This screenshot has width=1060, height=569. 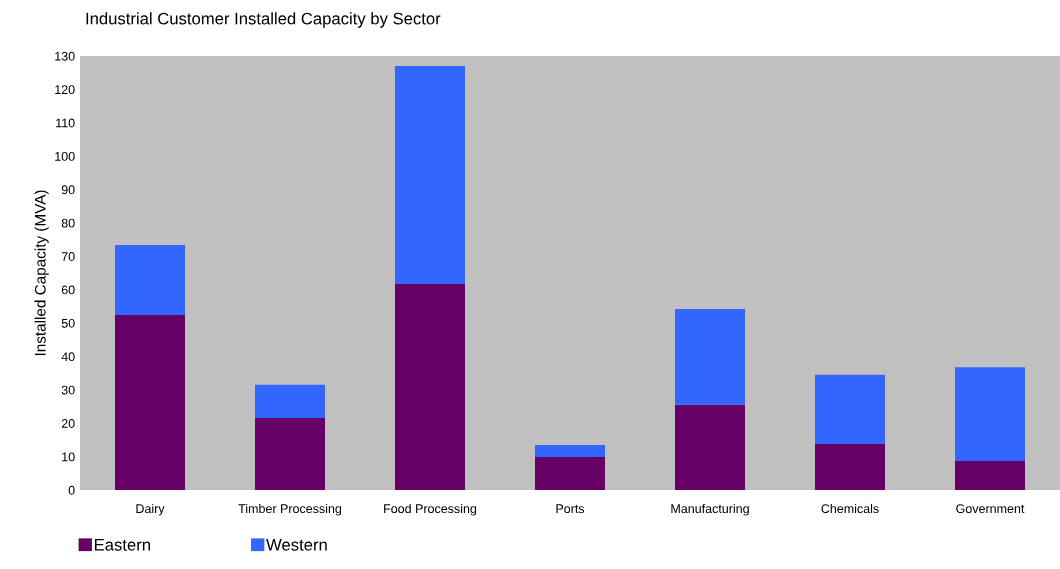 I want to click on y-tick-label: 10, so click(x=68, y=457).